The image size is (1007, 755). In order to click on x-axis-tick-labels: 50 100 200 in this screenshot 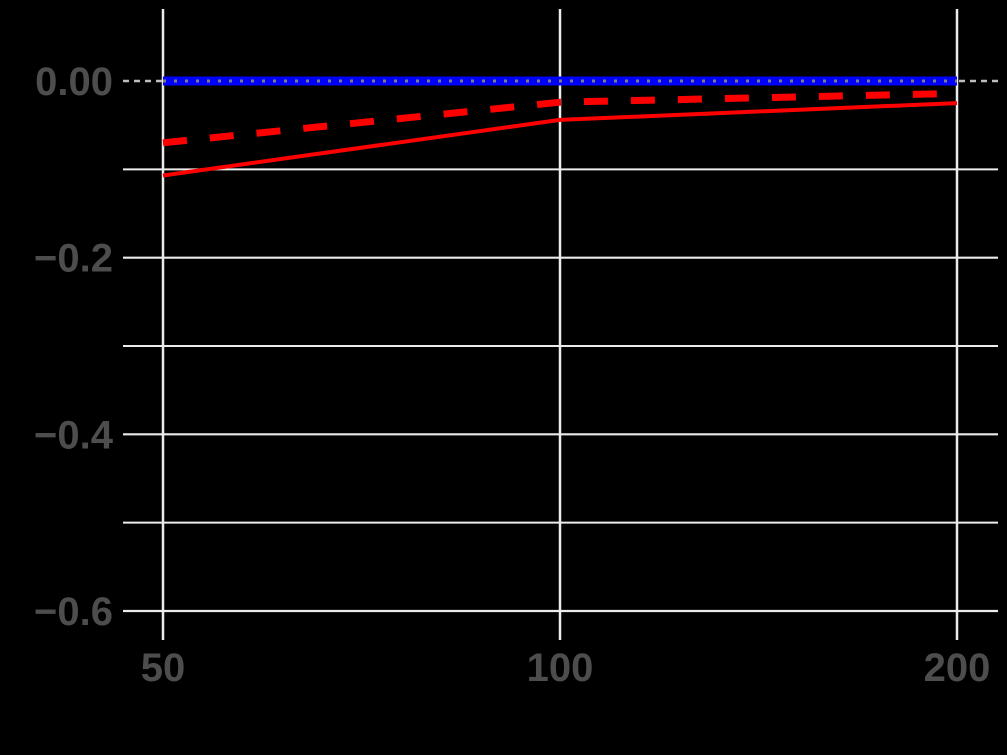, I will do `click(566, 668)`.